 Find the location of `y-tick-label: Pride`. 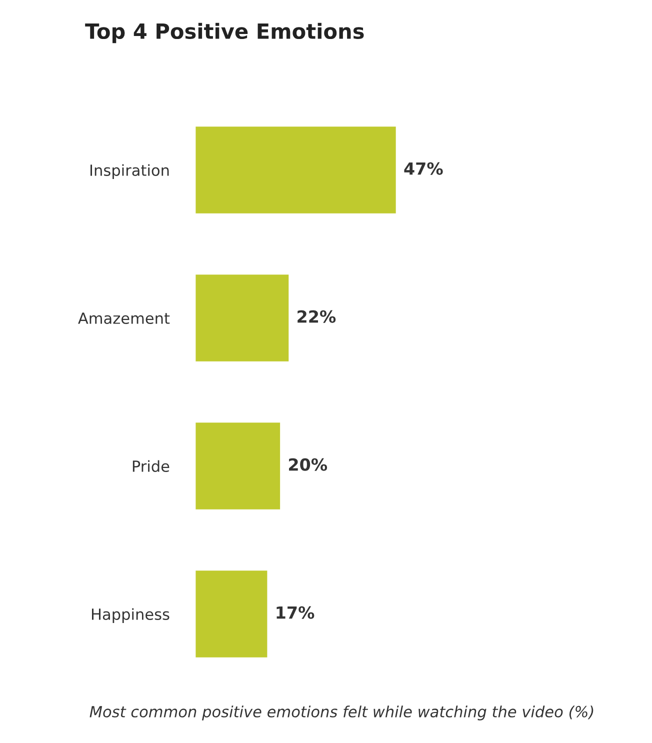

y-tick-label: Pride is located at coordinates (151, 466).